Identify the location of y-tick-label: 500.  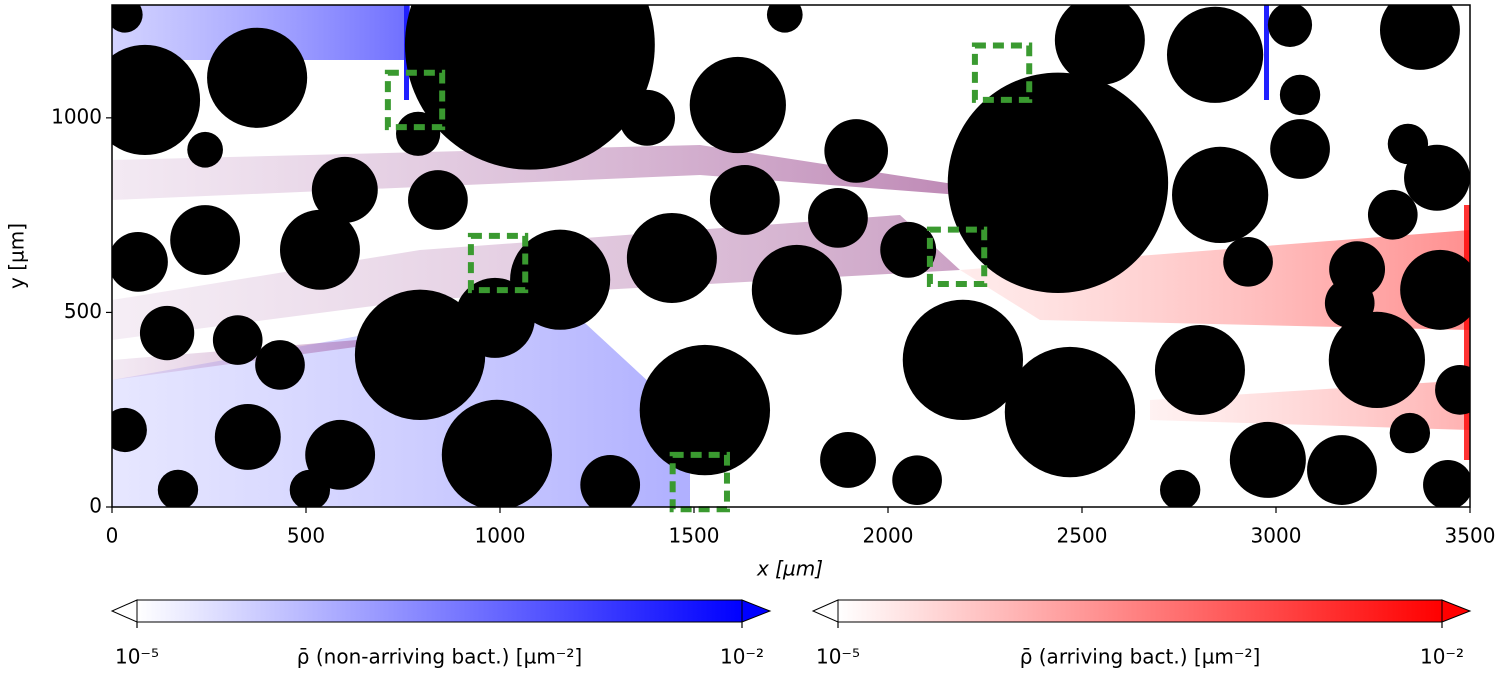
(83, 311).